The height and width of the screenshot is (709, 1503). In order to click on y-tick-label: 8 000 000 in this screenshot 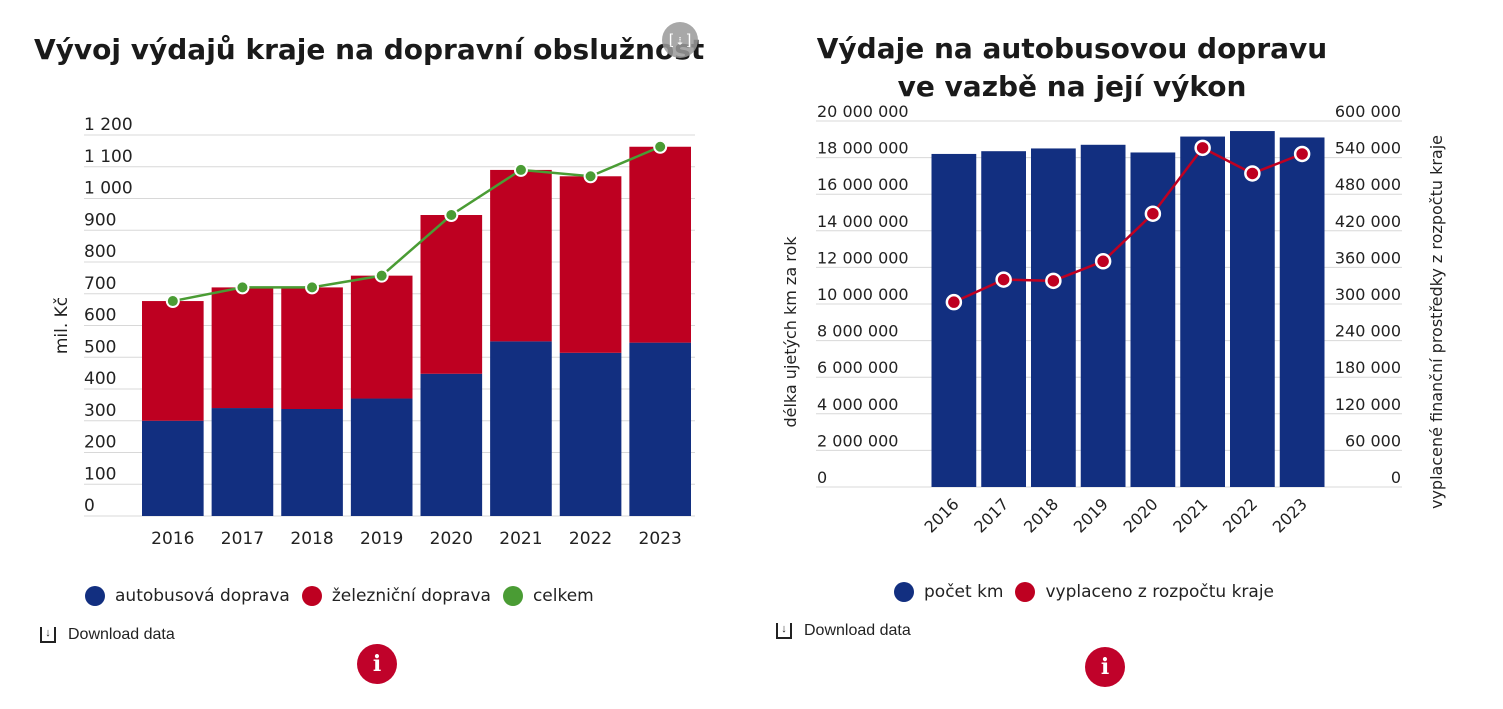, I will do `click(857, 331)`.